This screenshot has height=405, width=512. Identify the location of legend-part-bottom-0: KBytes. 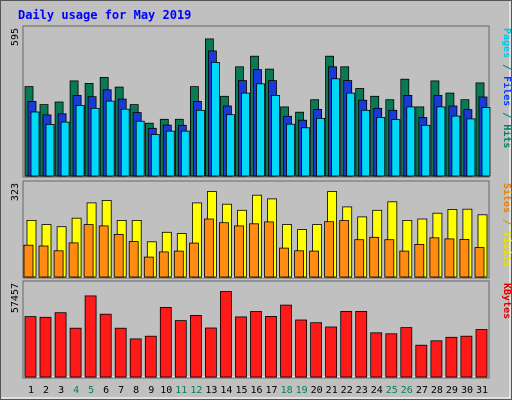
(506, 301).